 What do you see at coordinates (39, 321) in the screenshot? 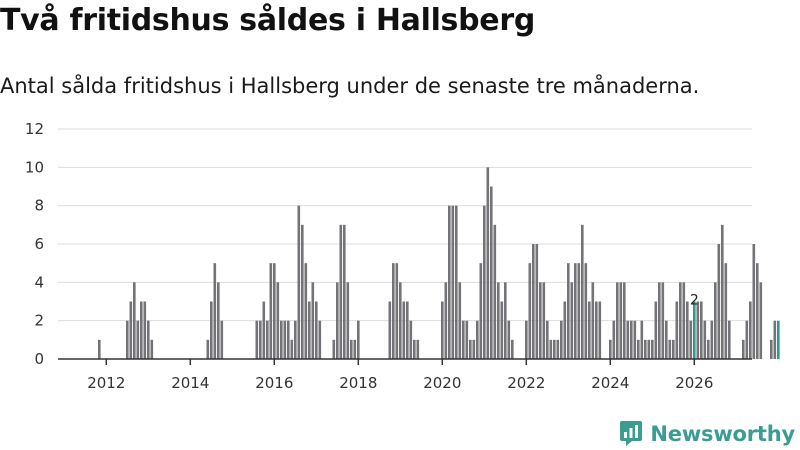
I see `y-tick-label: 2` at bounding box center [39, 321].